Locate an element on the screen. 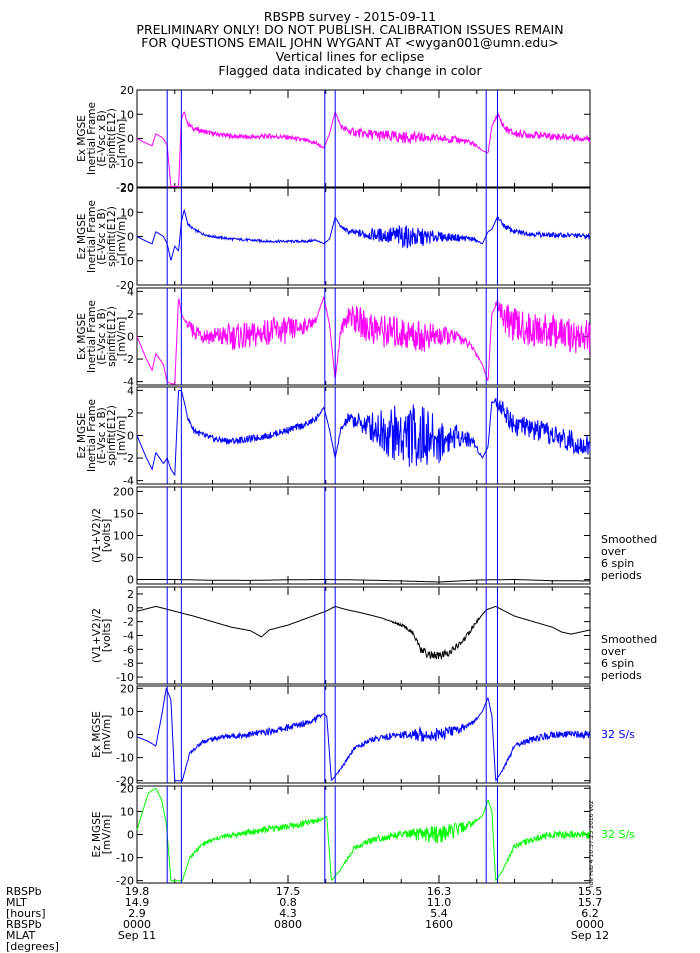 The height and width of the screenshot is (953, 700). panel-5: 200 150 100 50 0 (V1+V2)/2[volts] is located at coordinates (341, 536).